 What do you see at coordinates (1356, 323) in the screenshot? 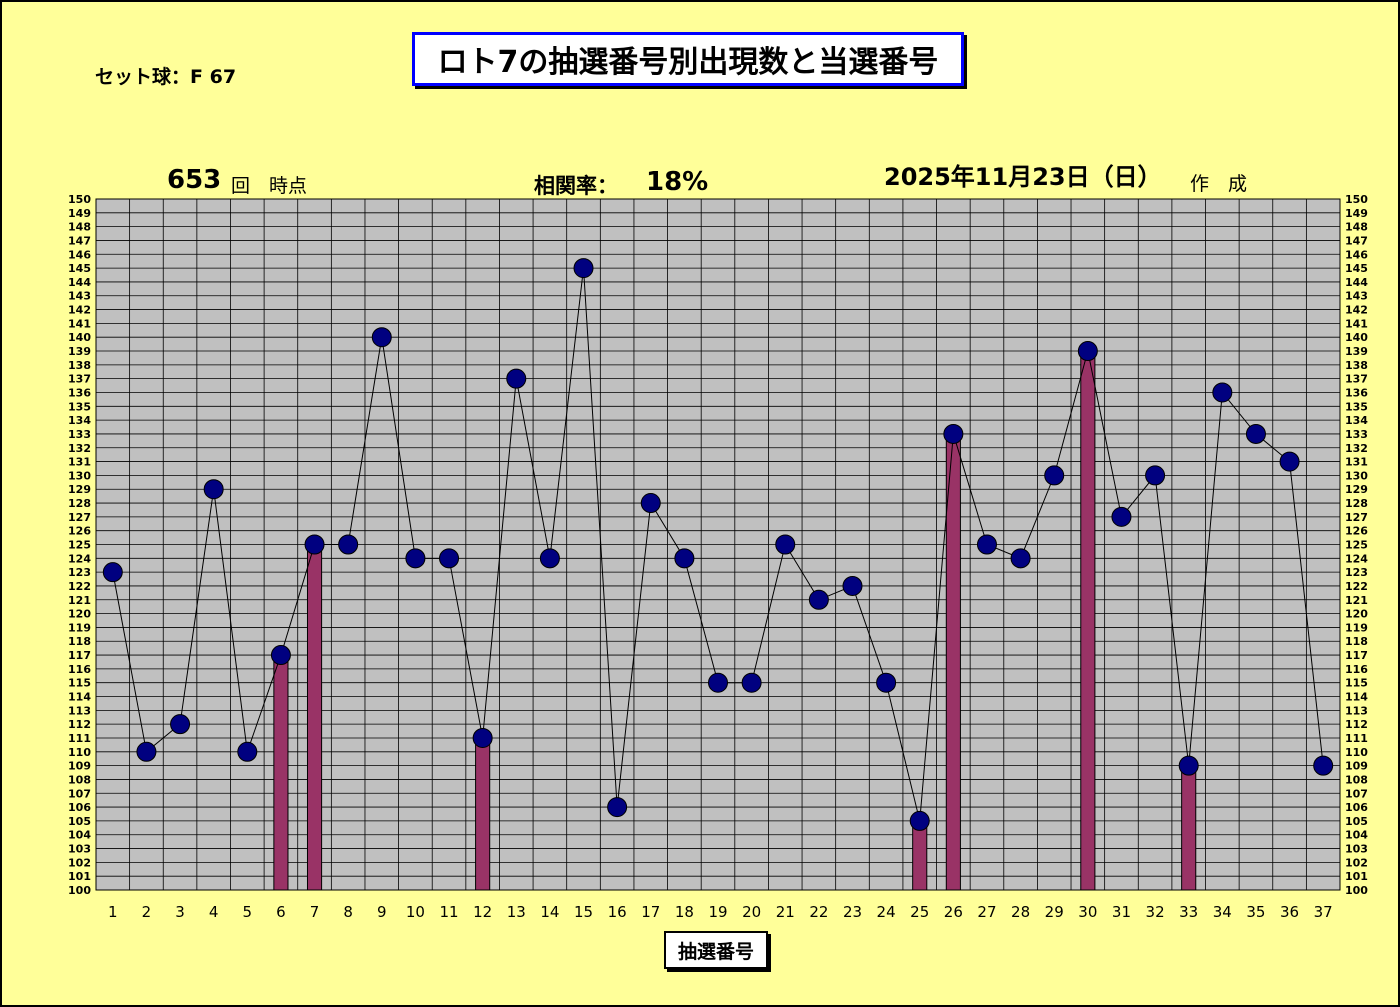
I see `y-tick-label-right: 141` at bounding box center [1356, 323].